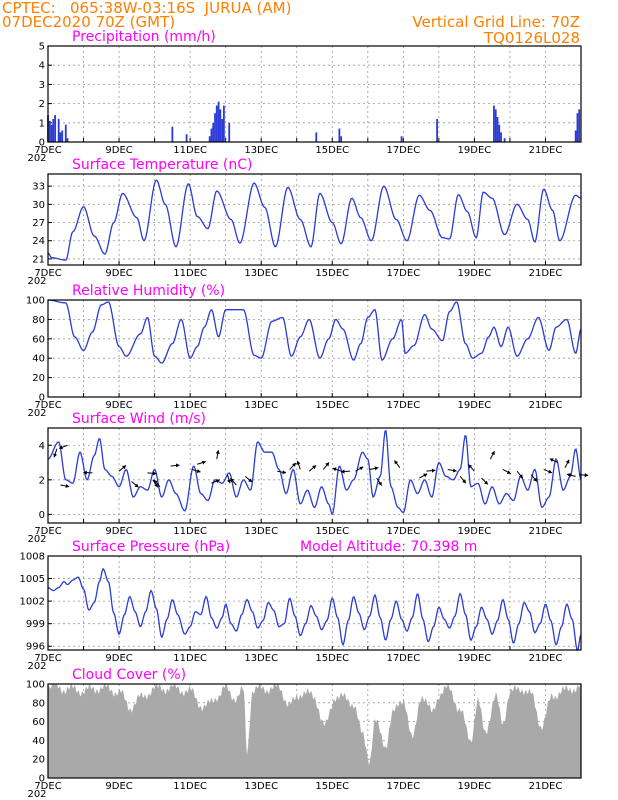 The width and height of the screenshot is (618, 800). I want to click on y-tick-label: 1008, so click(32, 557).